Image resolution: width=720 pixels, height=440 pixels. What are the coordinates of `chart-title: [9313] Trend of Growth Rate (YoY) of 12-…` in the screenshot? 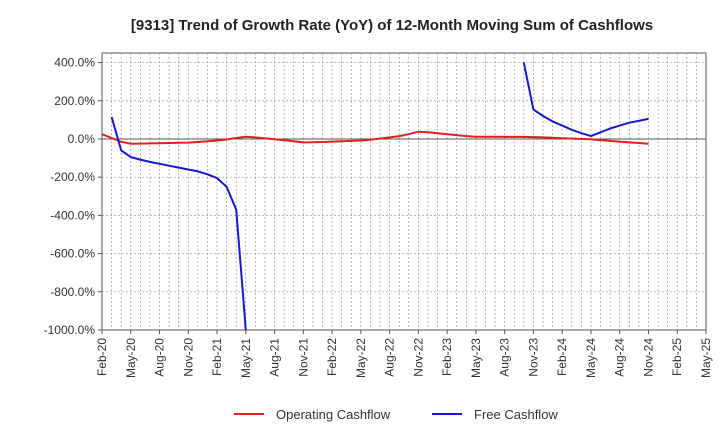 It's located at (392, 25).